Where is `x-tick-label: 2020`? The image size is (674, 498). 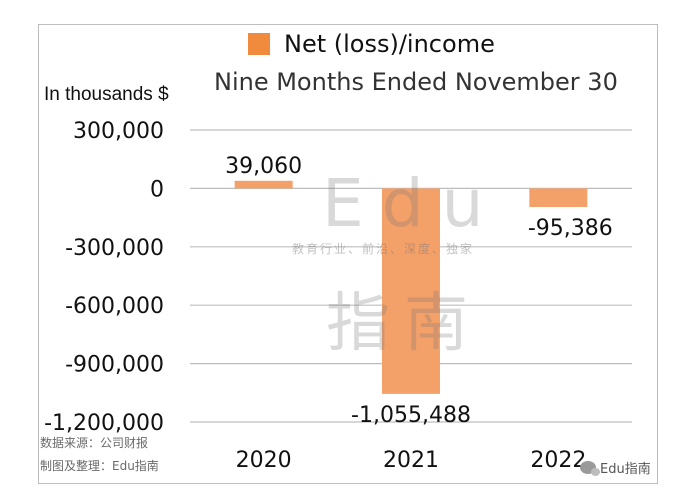
x-tick-label: 2020 is located at coordinates (264, 460).